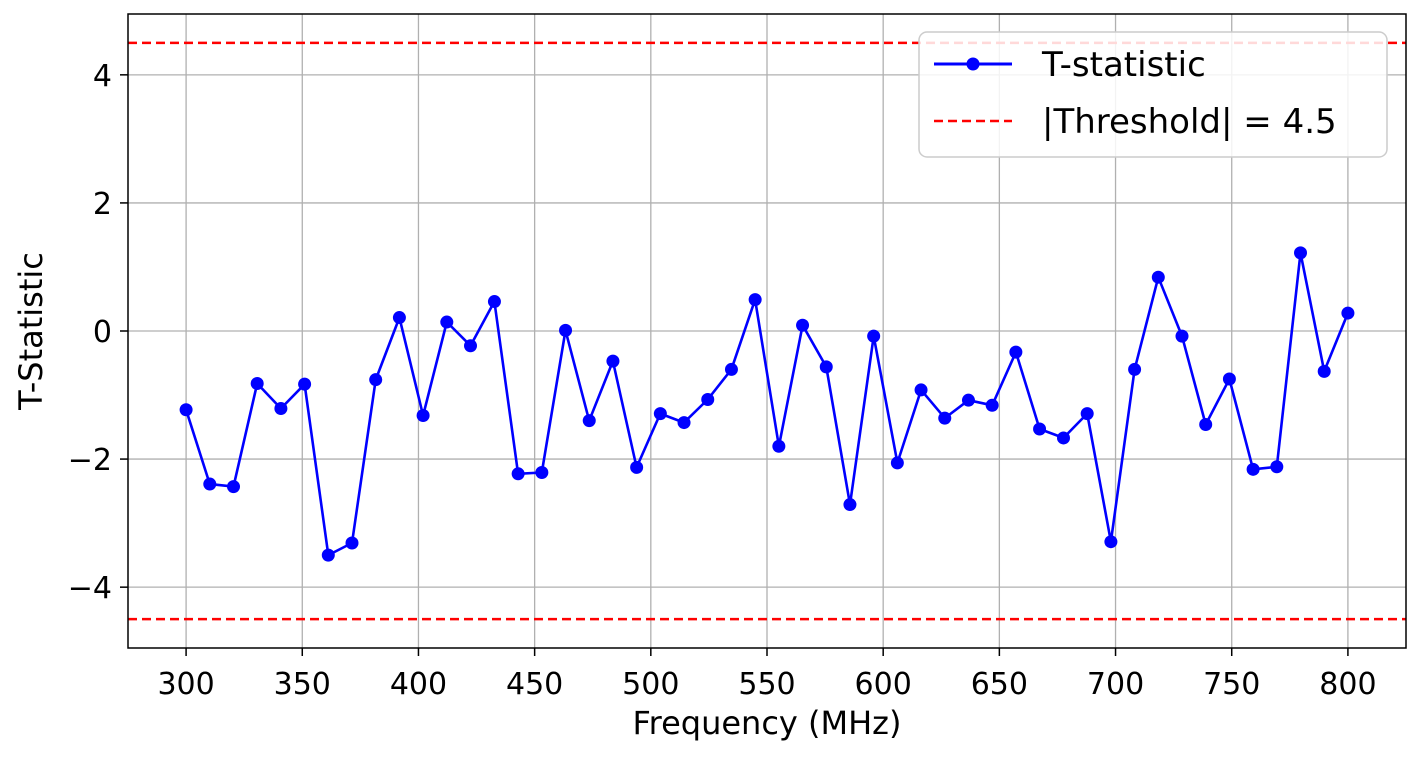 The image size is (1420, 757). I want to click on y-axis-ticks: −4 −2 0 2 4, so click(98, 332).